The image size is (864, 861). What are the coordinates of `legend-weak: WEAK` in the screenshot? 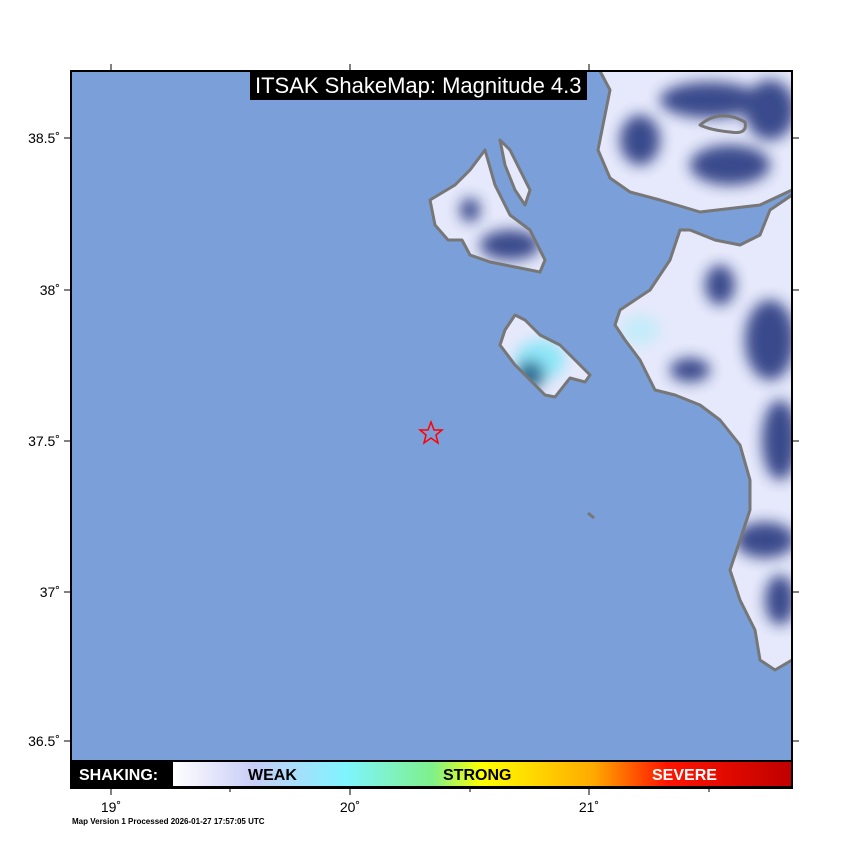 It's located at (272, 775).